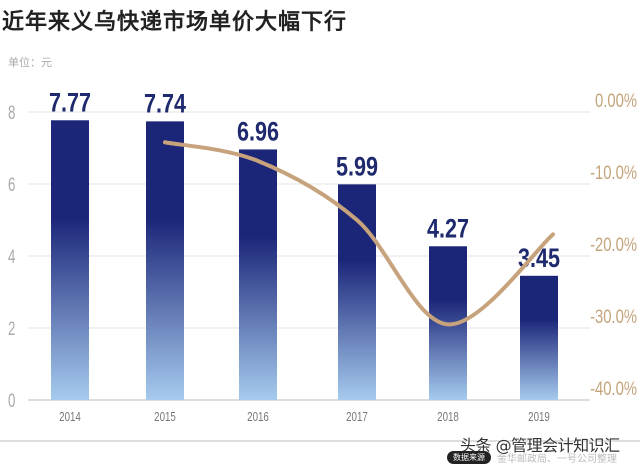  I want to click on watermark: 头条 @管理会计知识汇, so click(540, 445).